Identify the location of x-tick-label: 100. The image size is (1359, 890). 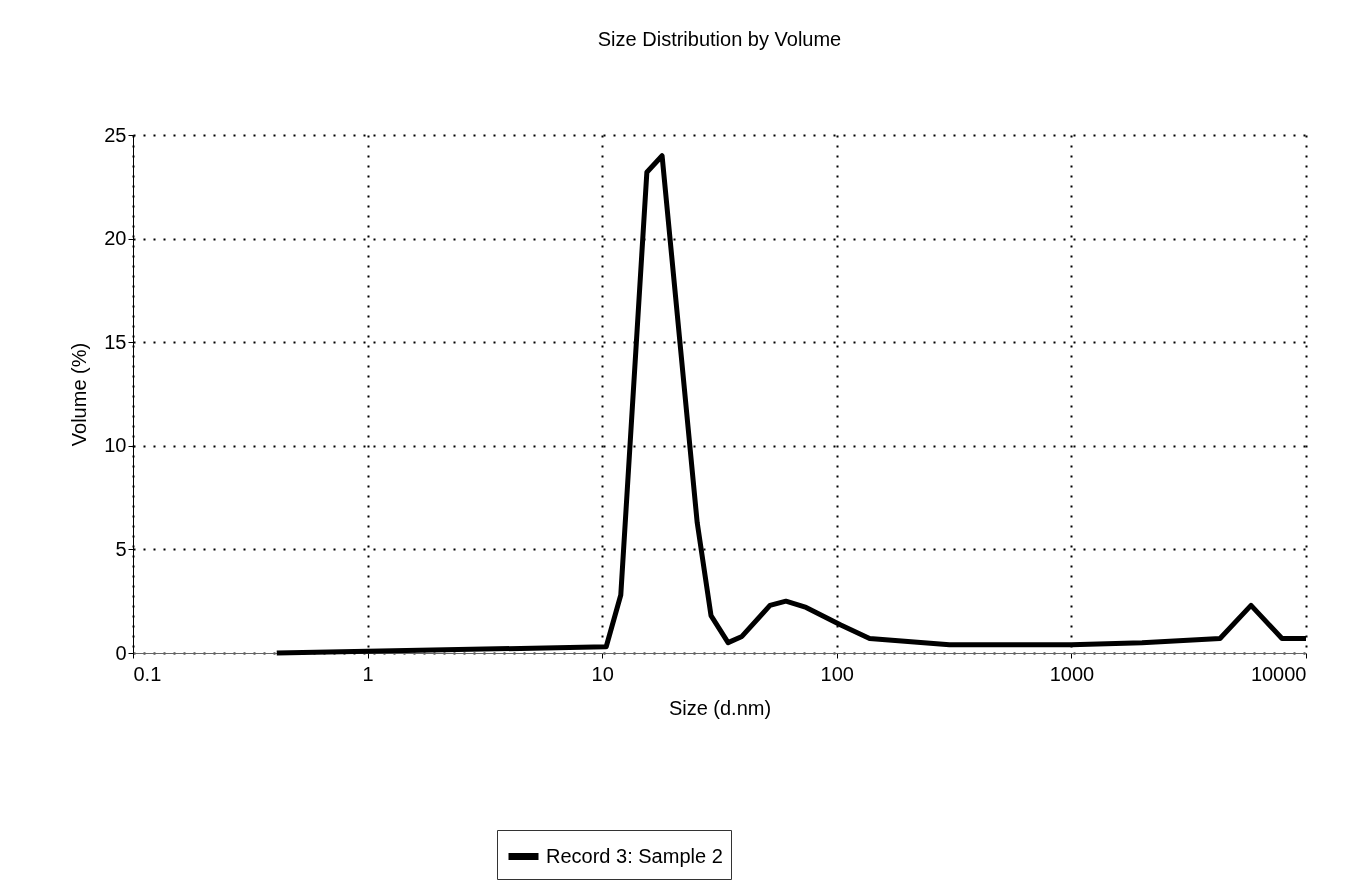
(837, 673).